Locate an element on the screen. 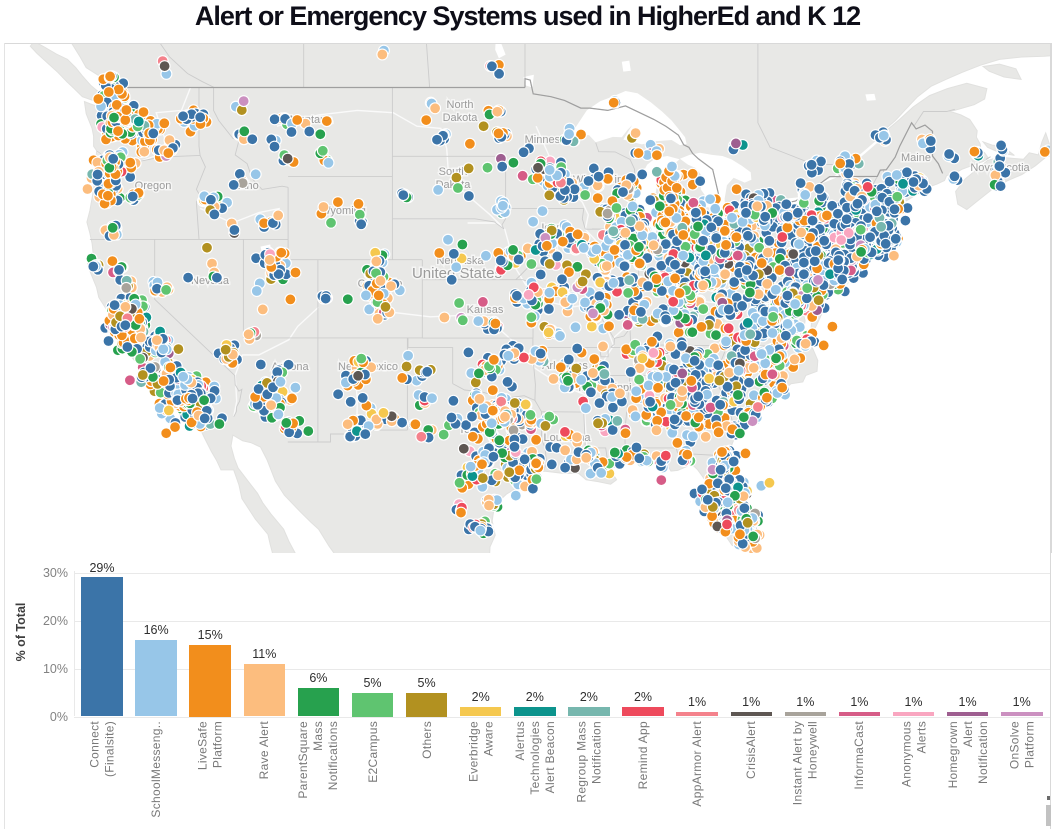 The height and width of the screenshot is (829, 1055). svg-text: North is located at coordinates (460, 105).